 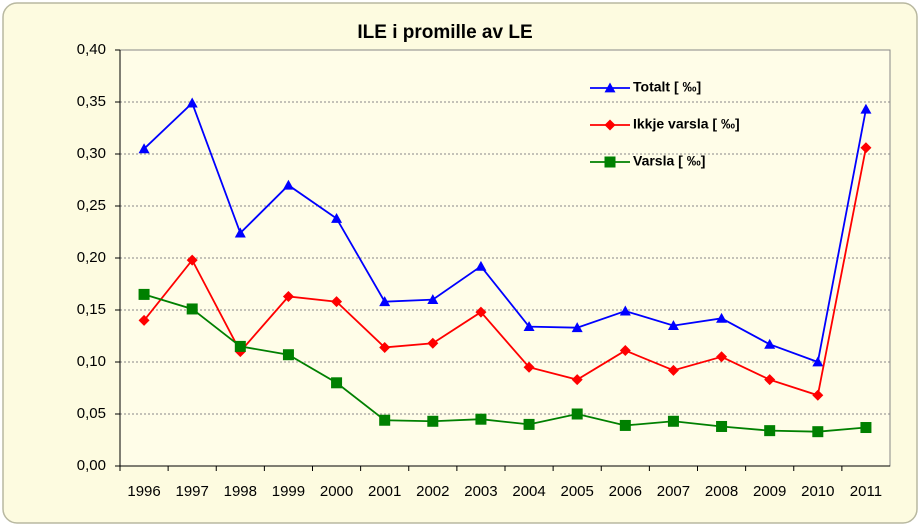 I want to click on y-tick-label: 0,10, so click(x=91, y=361).